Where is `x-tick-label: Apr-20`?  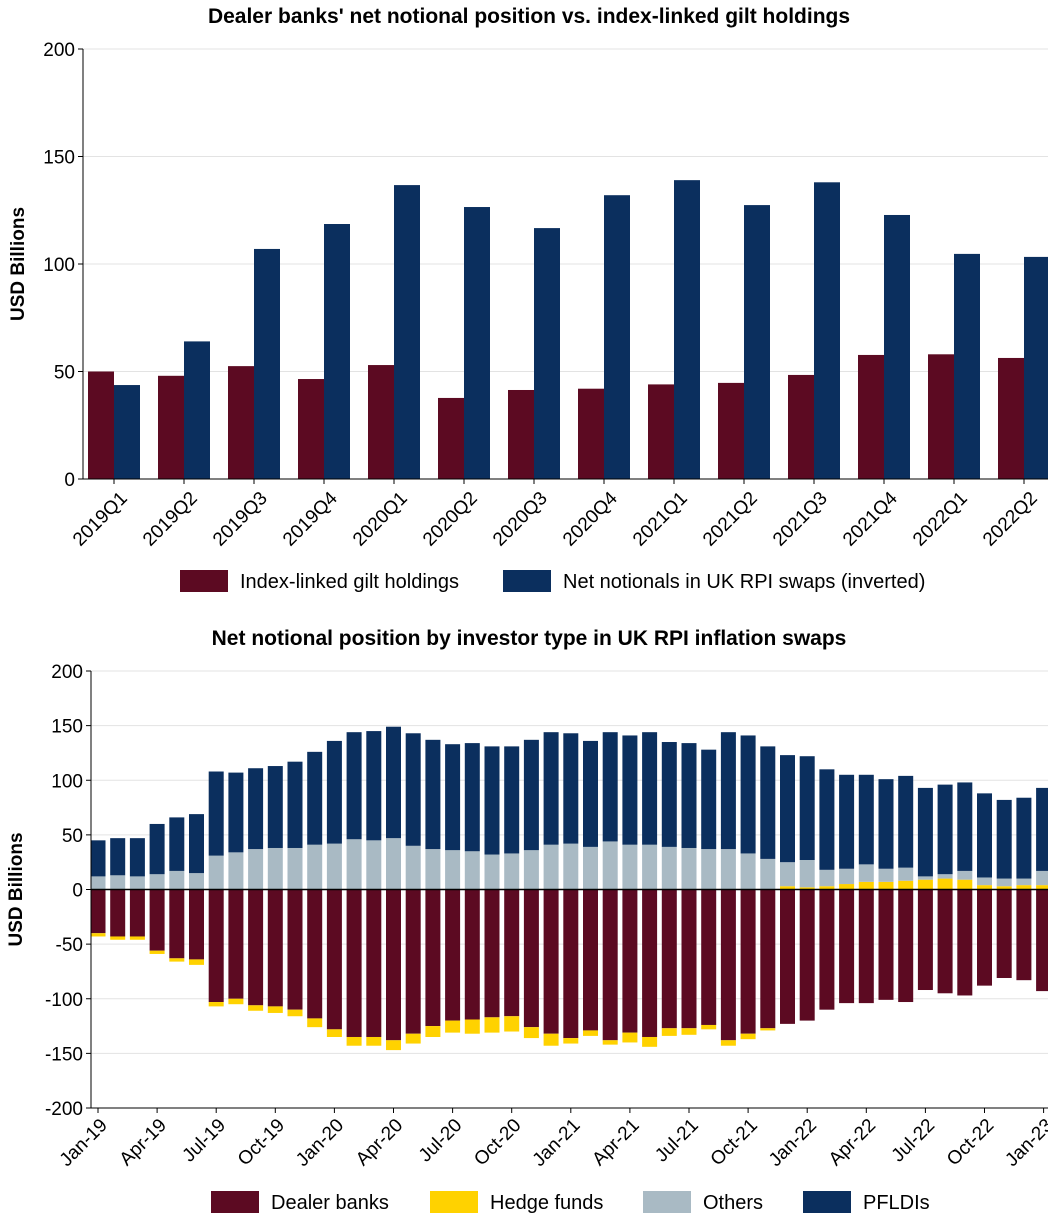
x-tick-label: Apr-20 is located at coordinates (379, 1142).